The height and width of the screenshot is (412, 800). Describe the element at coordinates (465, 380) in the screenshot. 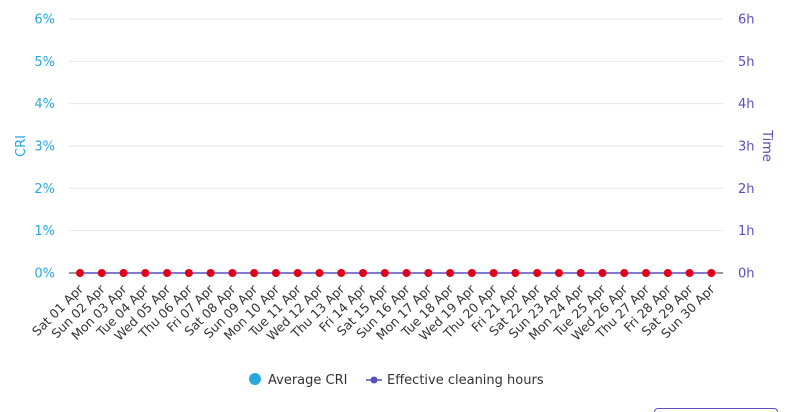

I see `legend-label-effective-cleaning-hours: Effective cleaning hours` at that location.